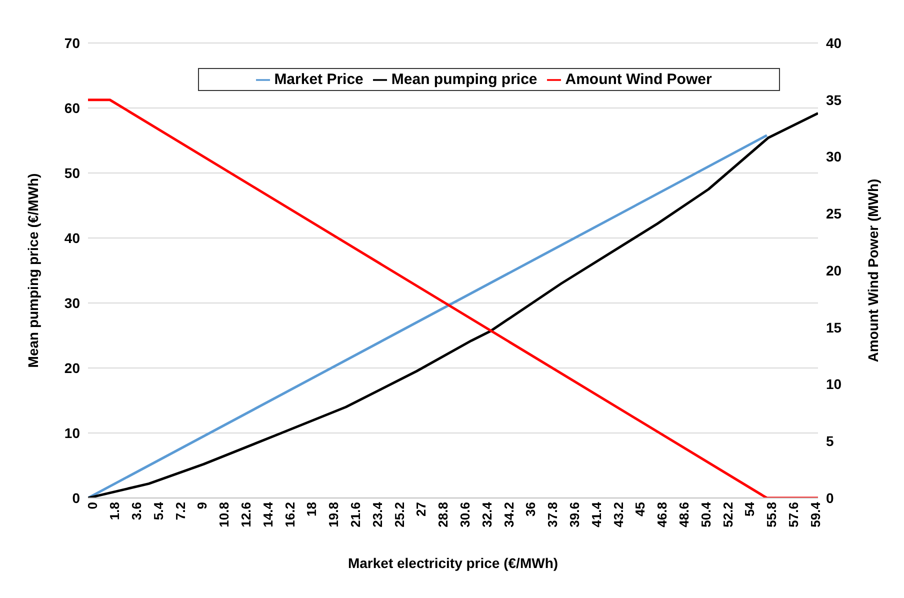 Image resolution: width=904 pixels, height=598 pixels. Describe the element at coordinates (312, 509) in the screenshot. I see `x-tick-label: 18` at that location.